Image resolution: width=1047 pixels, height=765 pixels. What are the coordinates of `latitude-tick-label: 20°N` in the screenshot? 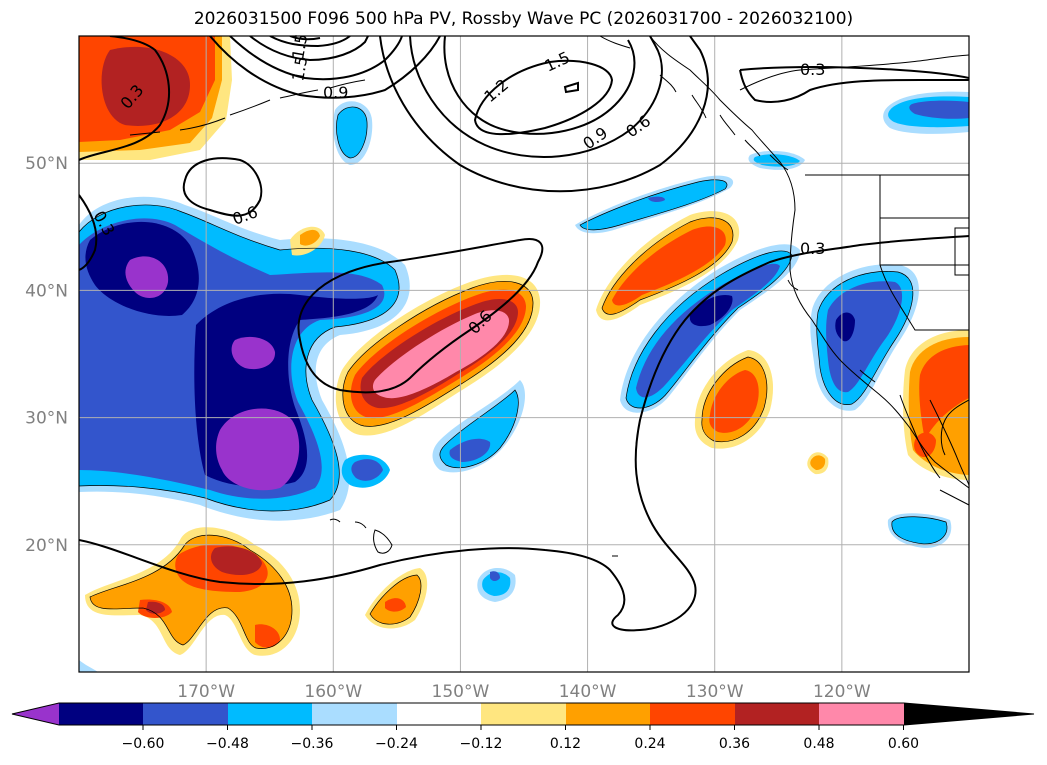 It's located at (46, 546).